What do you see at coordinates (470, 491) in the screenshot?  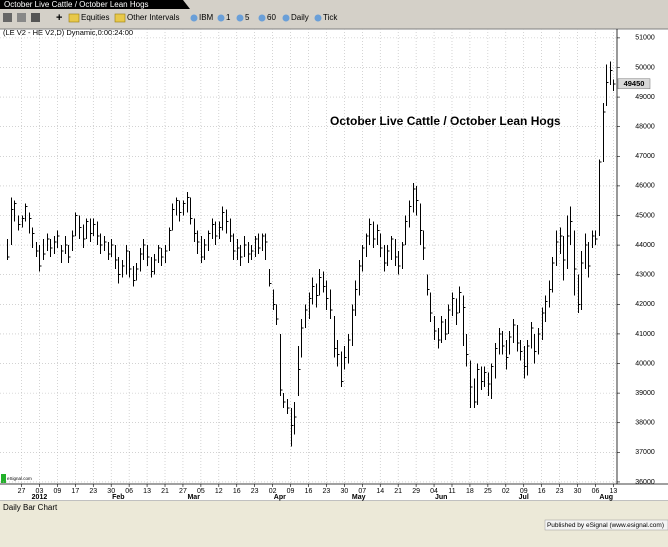 I see `x-tick-label: 18` at bounding box center [470, 491].